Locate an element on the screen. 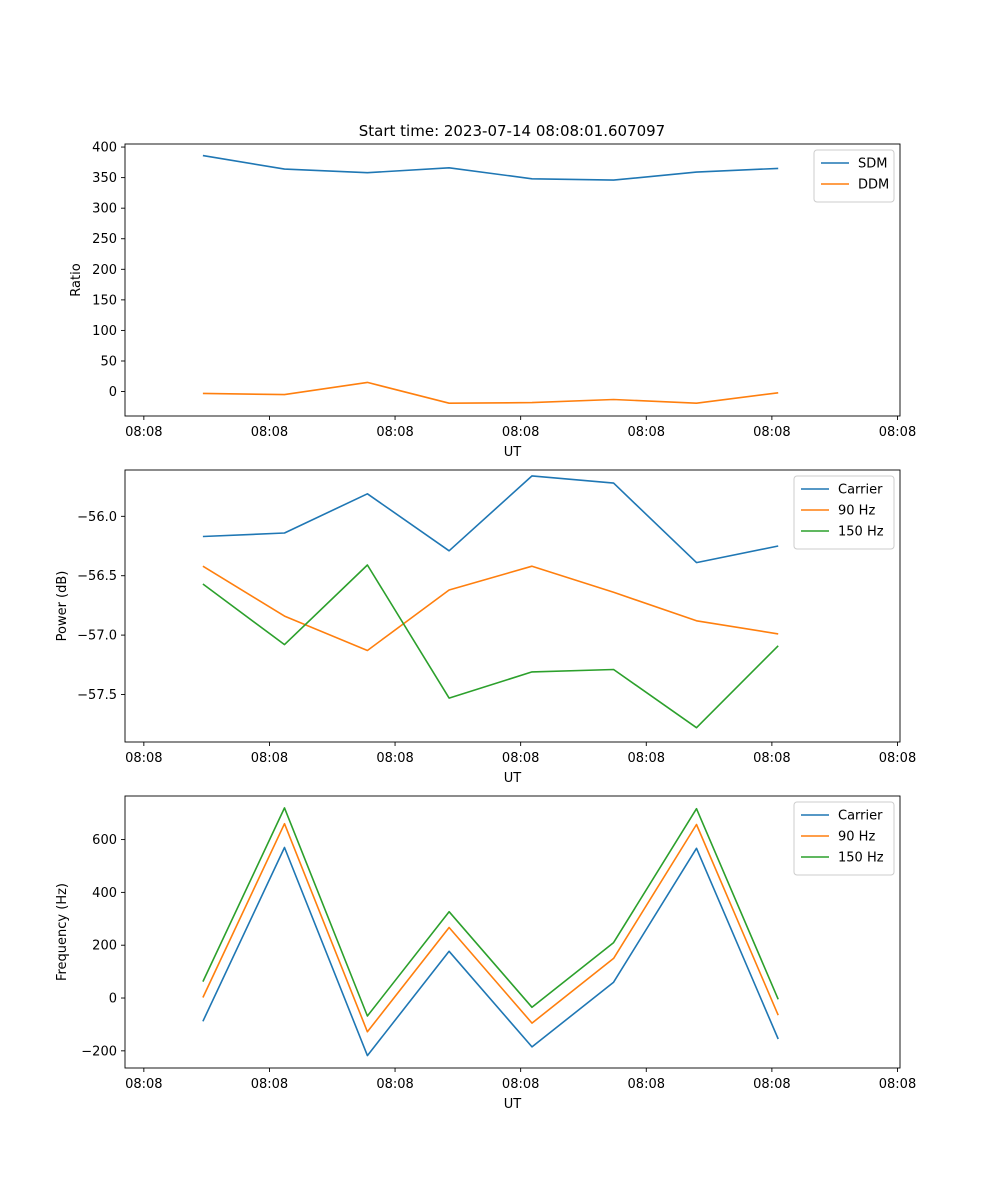 This screenshot has height=1200, width=1000. y-tick-label: −56.5 is located at coordinates (97, 576).